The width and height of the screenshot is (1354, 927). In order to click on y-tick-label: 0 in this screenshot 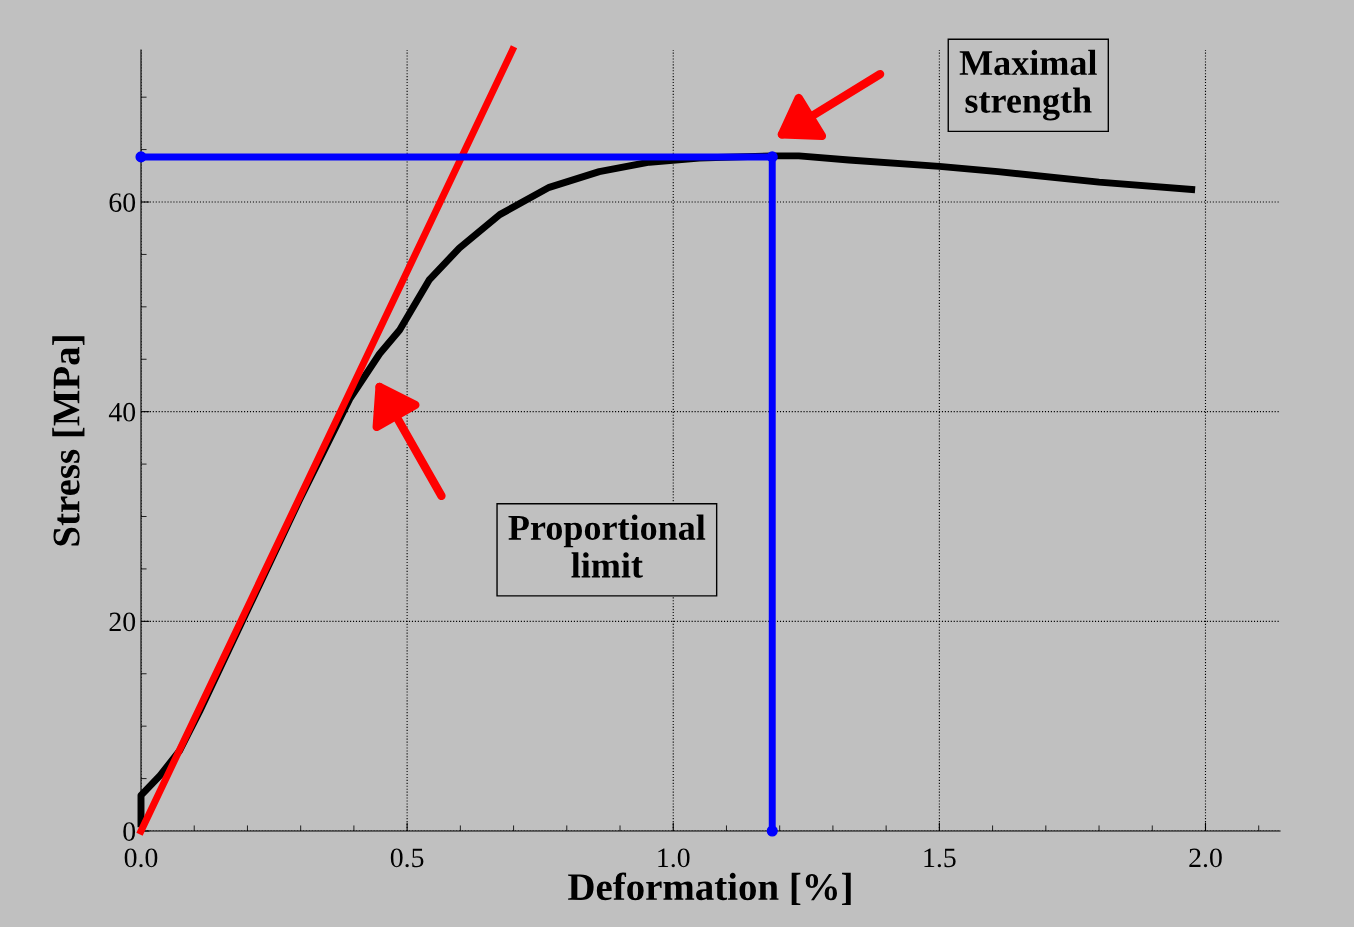, I will do `click(129, 831)`.